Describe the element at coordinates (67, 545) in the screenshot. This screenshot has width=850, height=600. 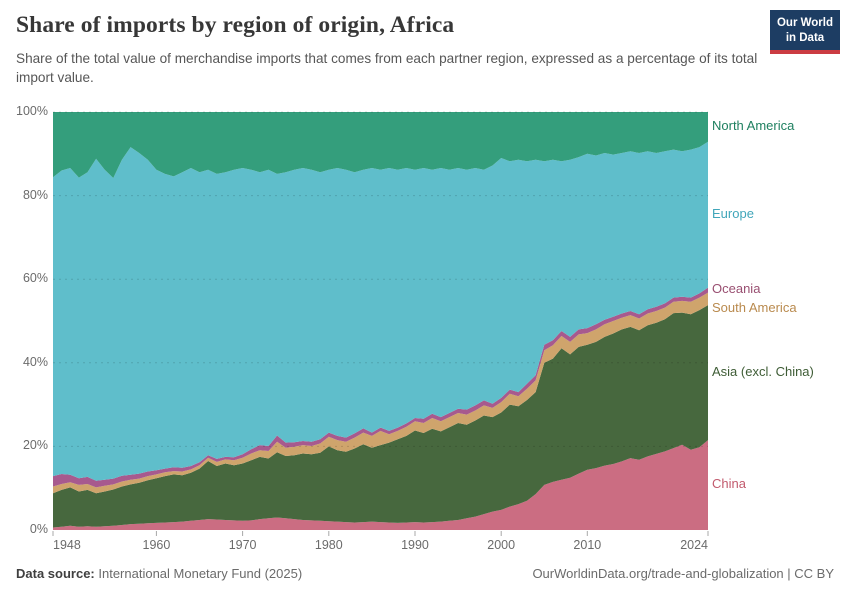
I see `x-axis-label-1948: 1948` at that location.